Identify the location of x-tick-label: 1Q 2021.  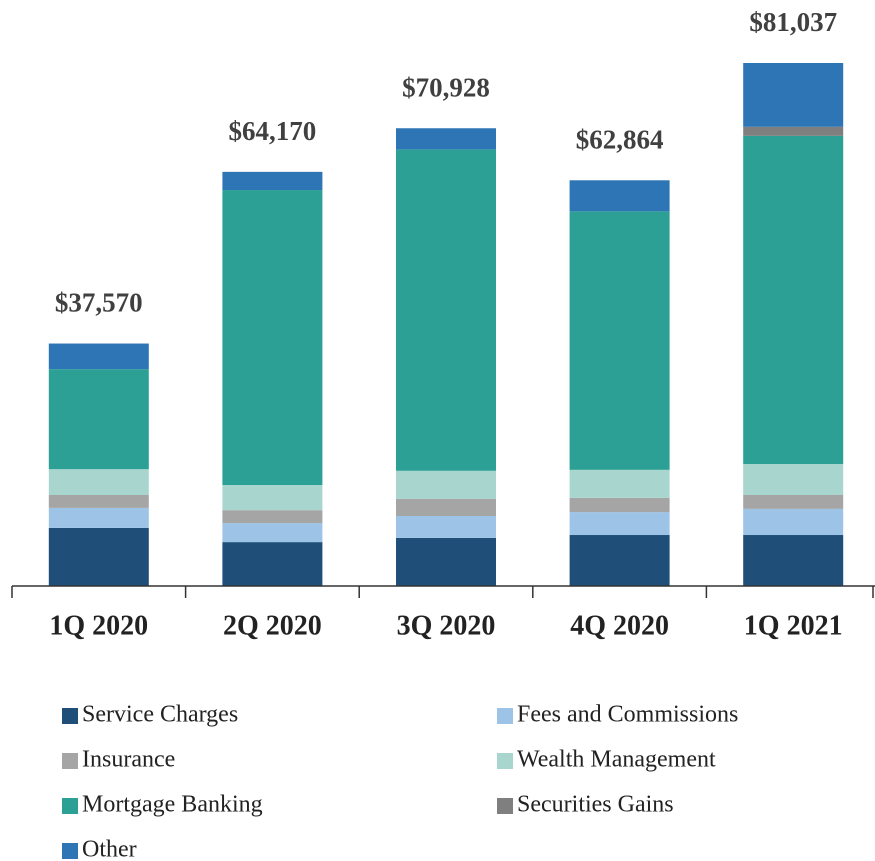
(793, 625).